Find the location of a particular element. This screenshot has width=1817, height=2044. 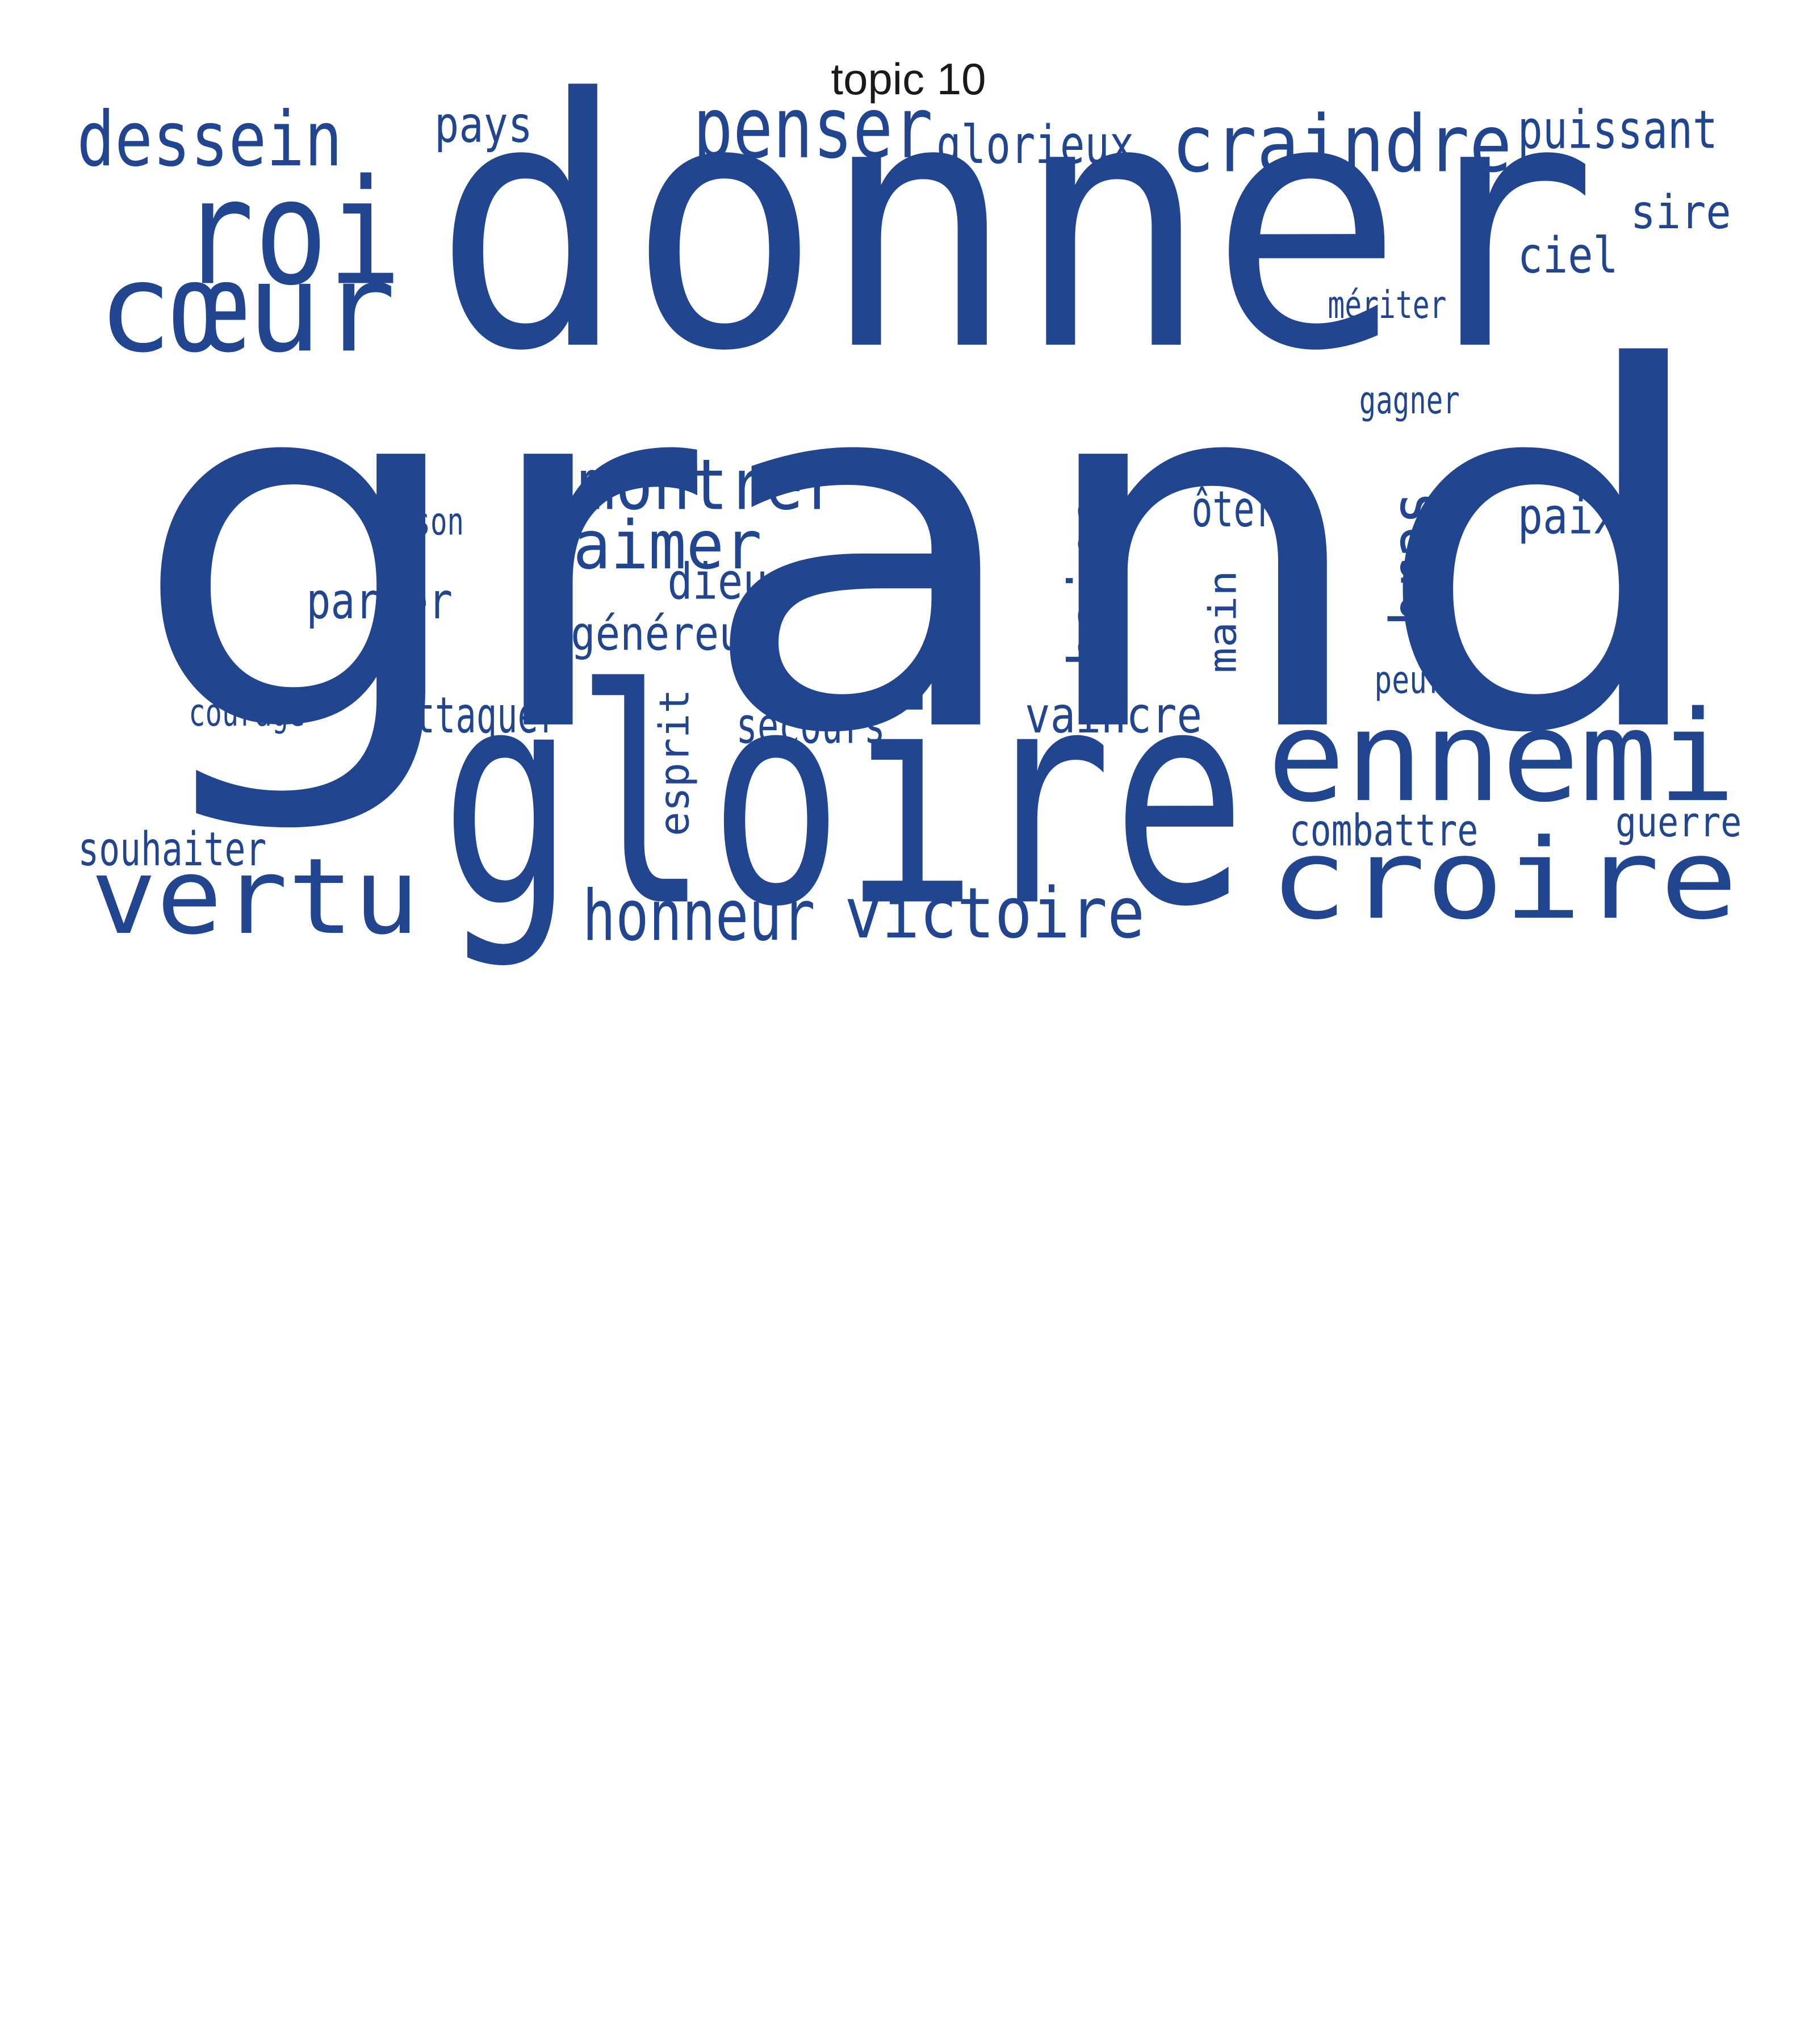

word-victoire: victoire is located at coordinates (994, 914).